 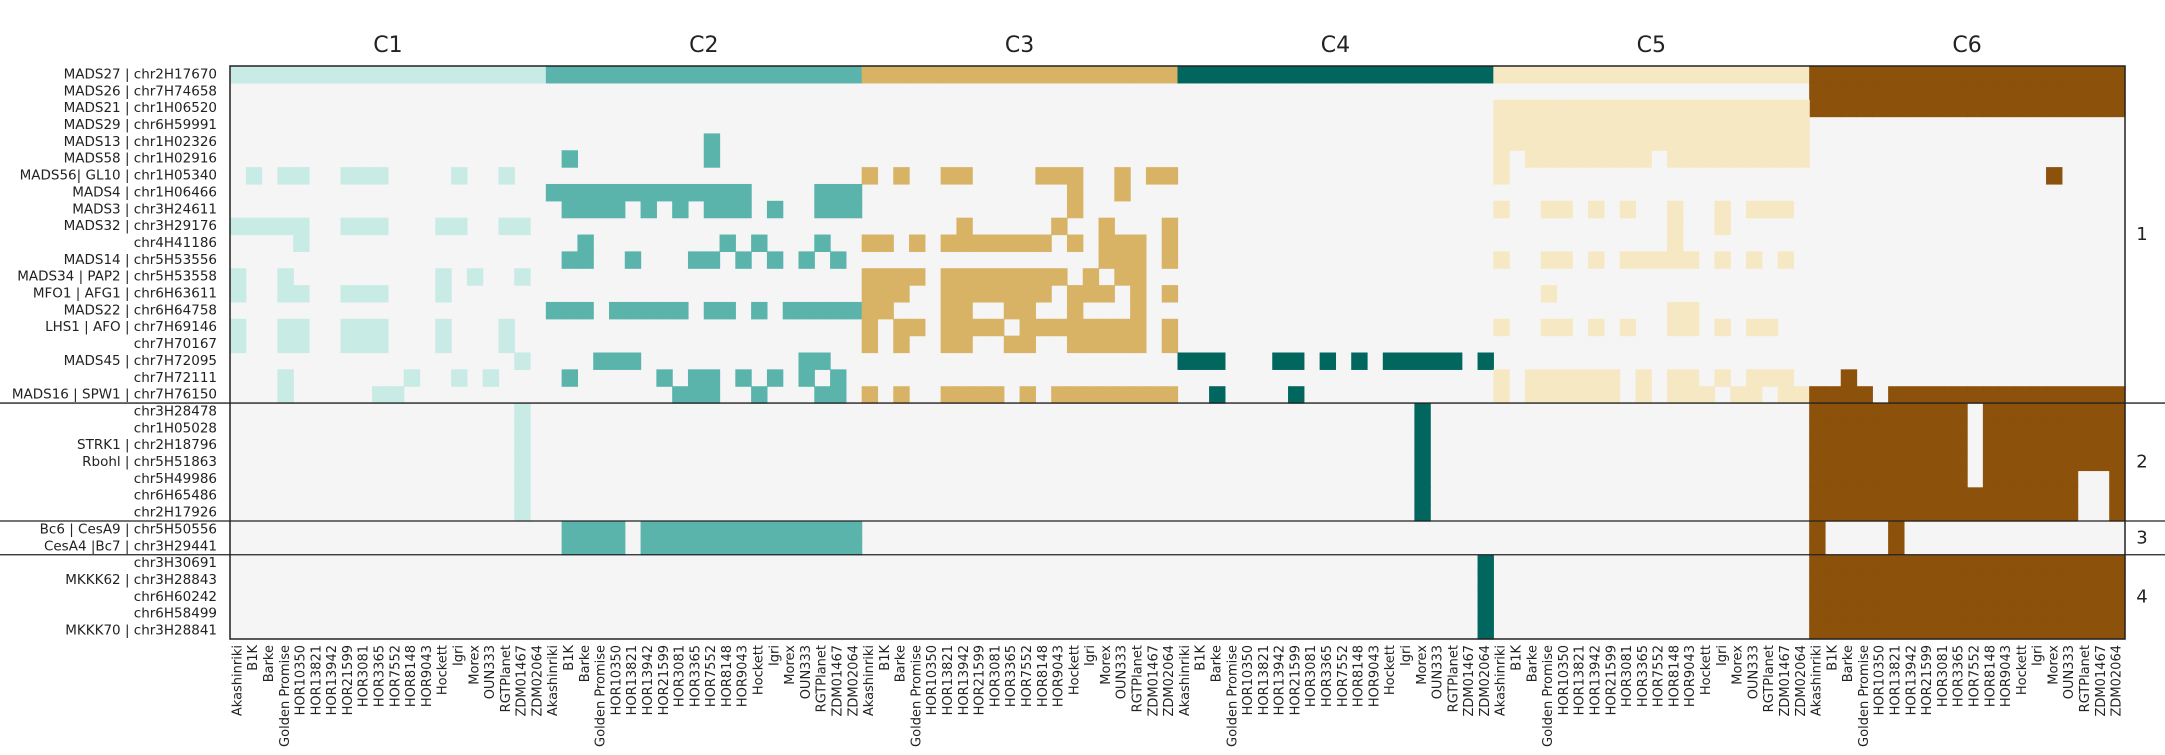 What do you see at coordinates (838, 681) in the screenshot?
I see `accession-tick-label: ZDM01467` at bounding box center [838, 681].